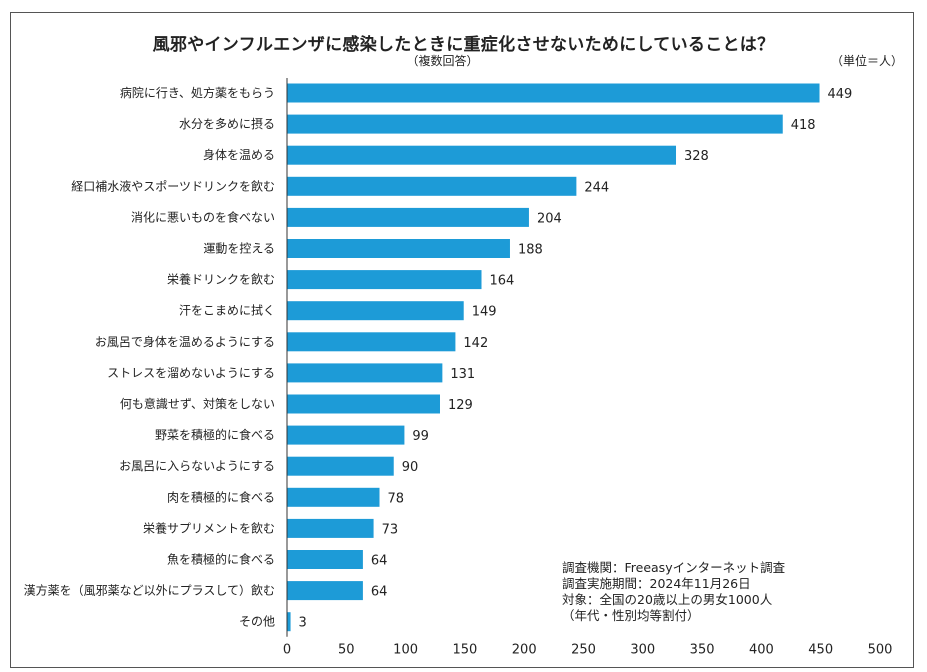 This screenshot has height=672, width=927. What do you see at coordinates (239, 154) in the screenshot?
I see `category-label: 身体を温める` at bounding box center [239, 154].